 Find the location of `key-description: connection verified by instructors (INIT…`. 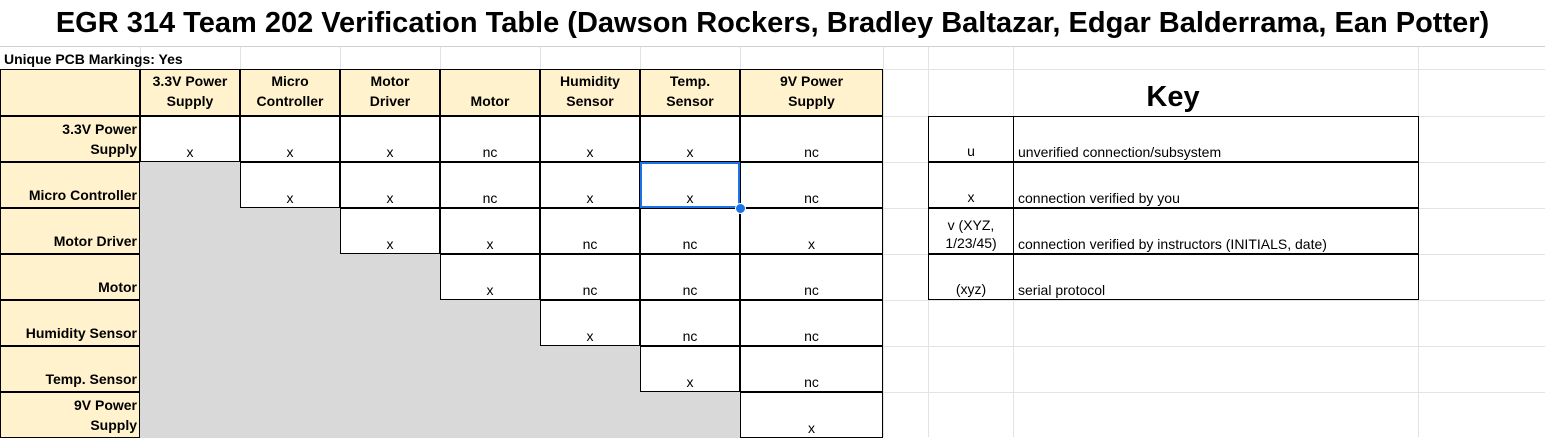

key-description: connection verified by instructors (INIT… is located at coordinates (1216, 231).